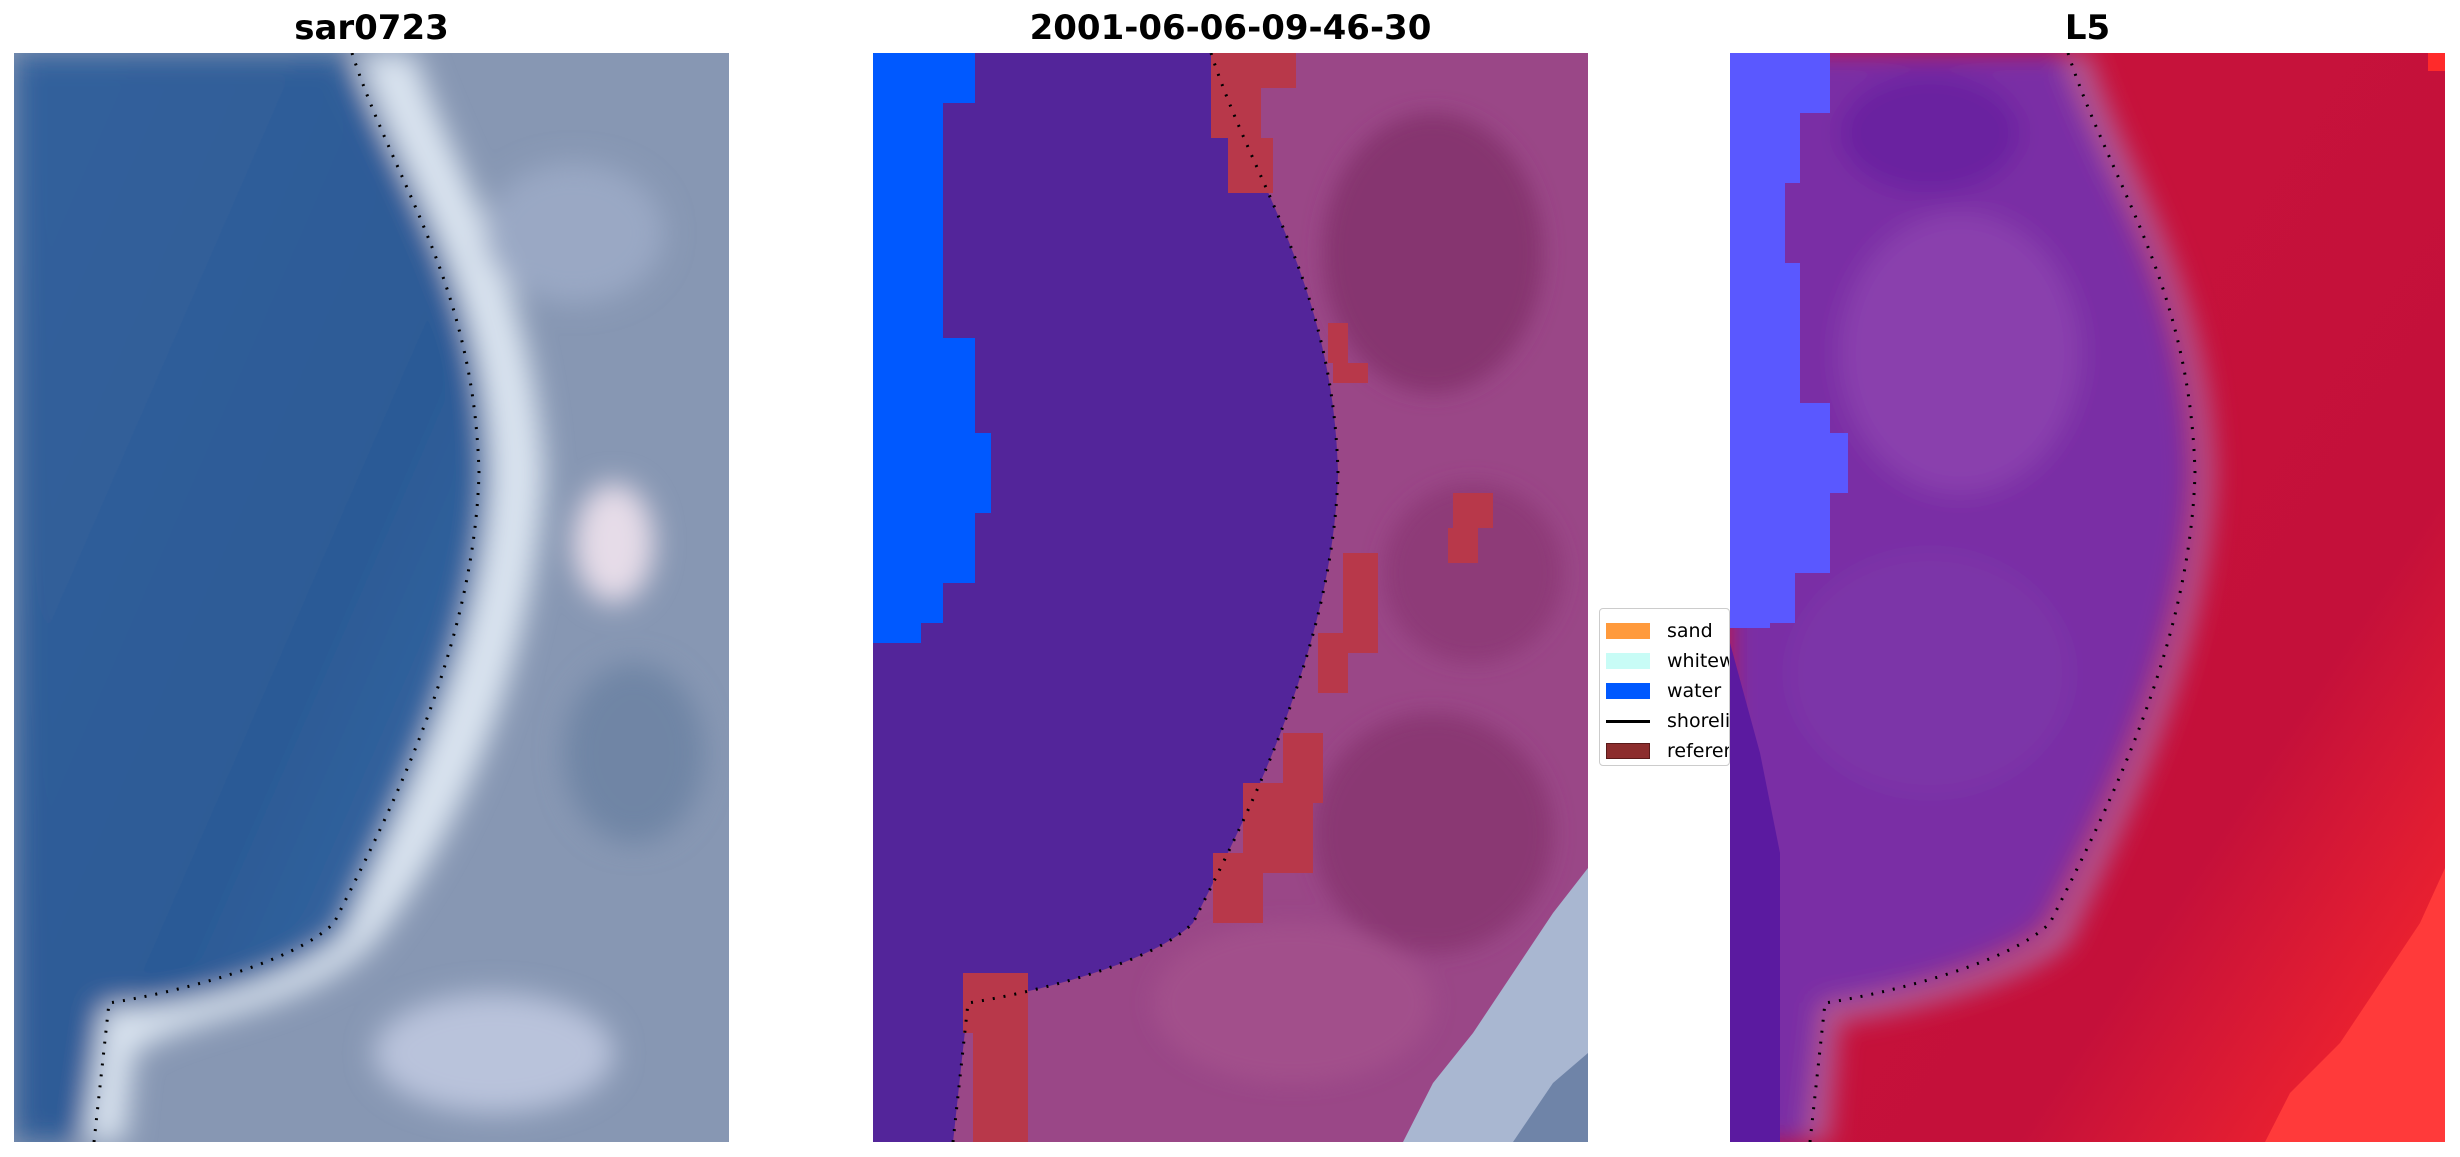 Image resolution: width=2460 pixels, height=1157 pixels. I want to click on legend-swatch-sand, so click(1628, 631).